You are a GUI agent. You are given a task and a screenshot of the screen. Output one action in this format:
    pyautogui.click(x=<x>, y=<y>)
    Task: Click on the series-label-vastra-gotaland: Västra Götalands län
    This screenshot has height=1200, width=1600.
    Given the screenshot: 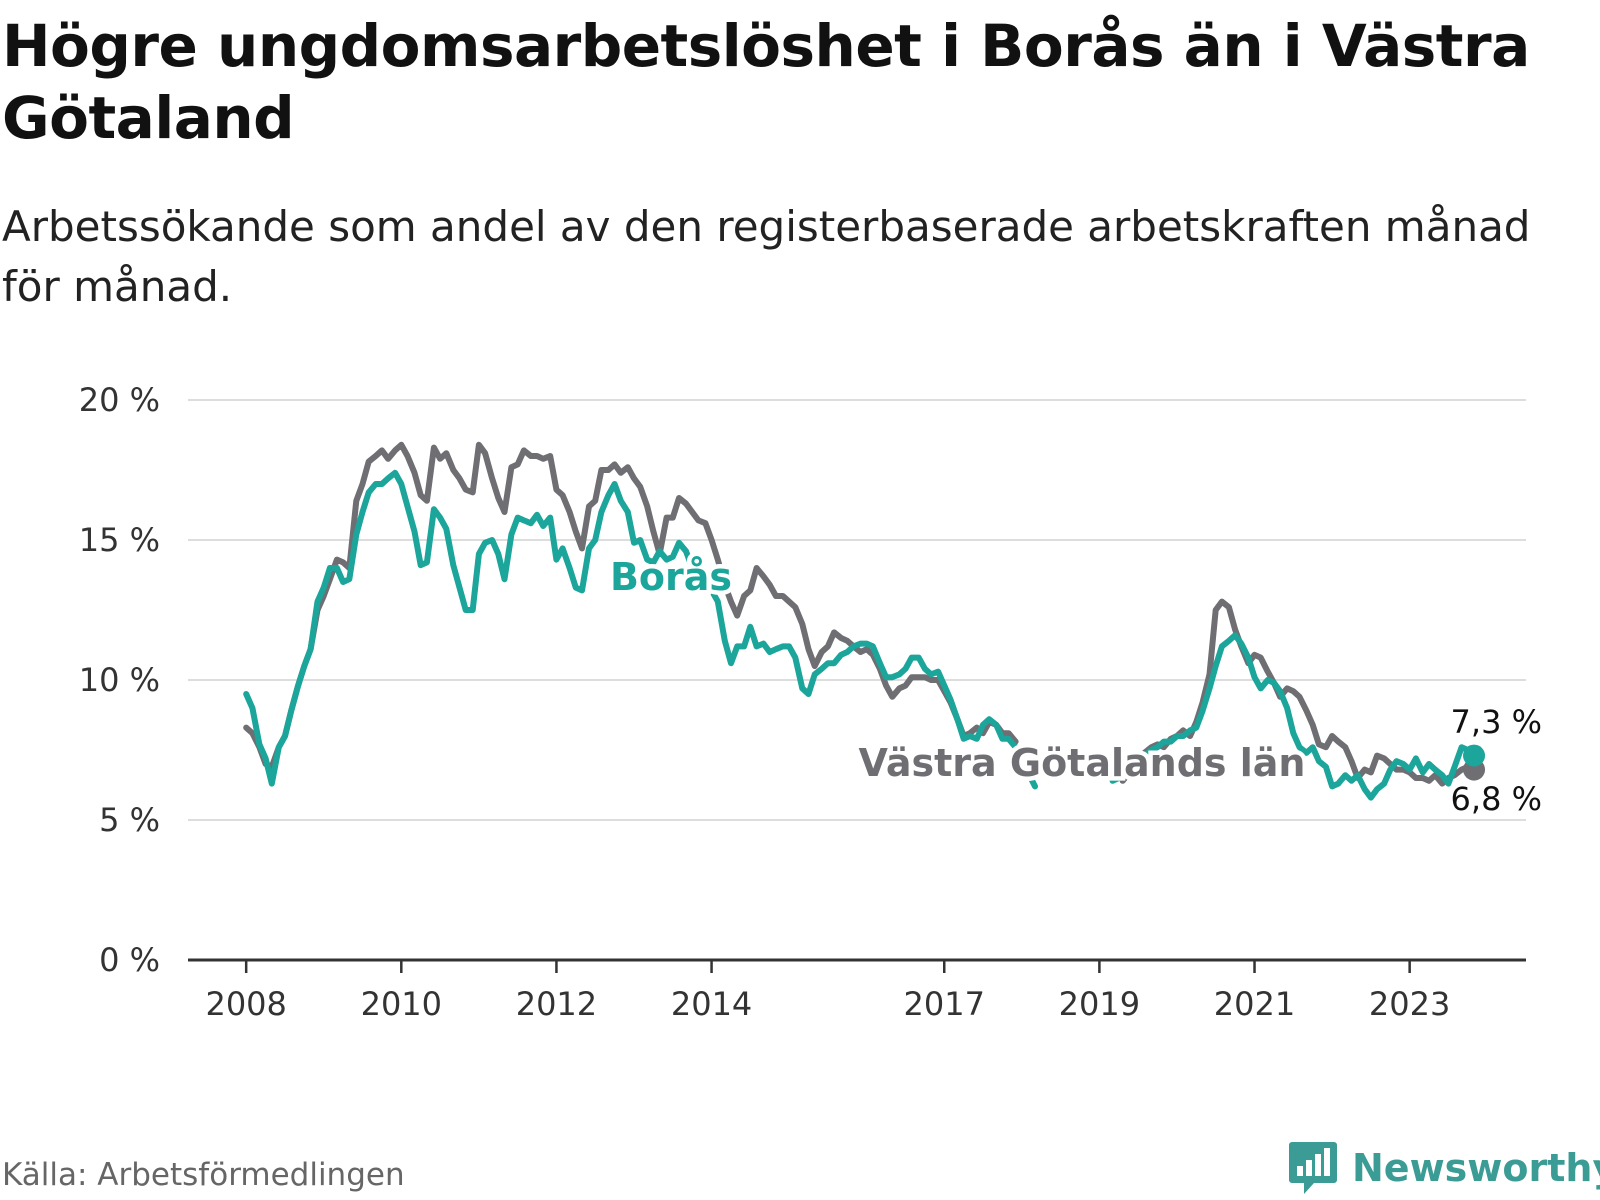 What is the action you would take?
    pyautogui.click(x=1082, y=763)
    